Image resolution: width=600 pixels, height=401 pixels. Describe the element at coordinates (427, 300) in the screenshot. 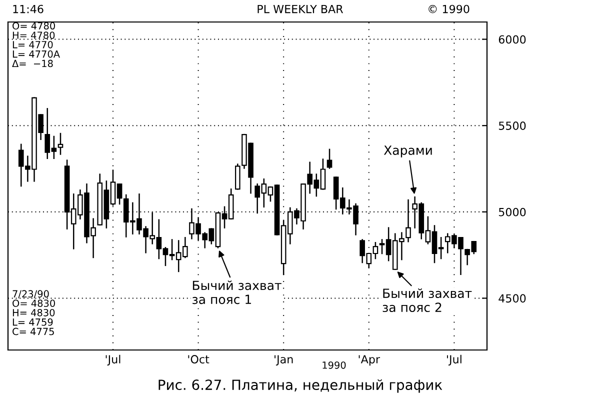

I see `annotation: Бычий захват за пояс 2` at that location.